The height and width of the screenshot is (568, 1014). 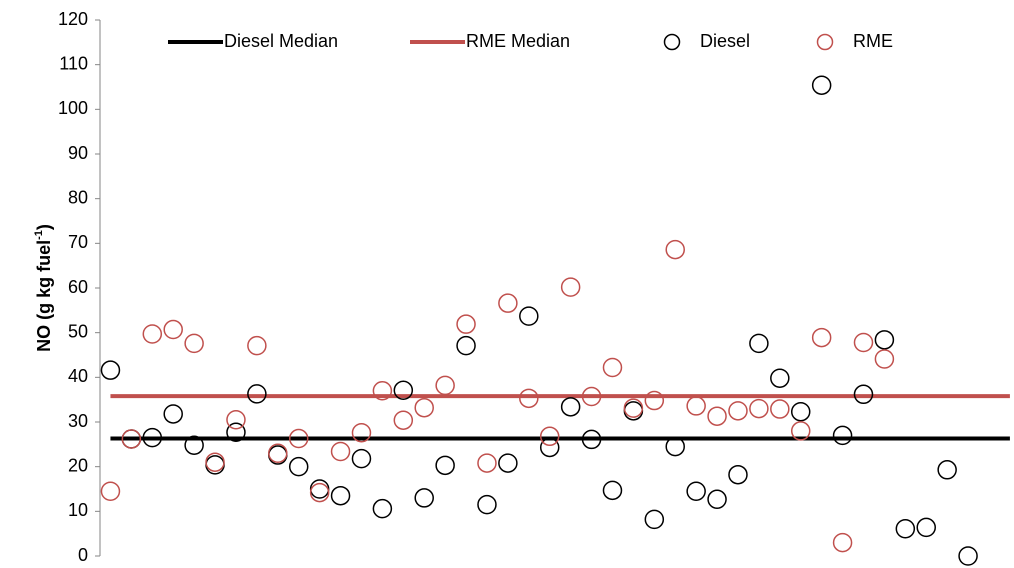 What do you see at coordinates (78, 376) in the screenshot?
I see `y-tick-label: 40` at bounding box center [78, 376].